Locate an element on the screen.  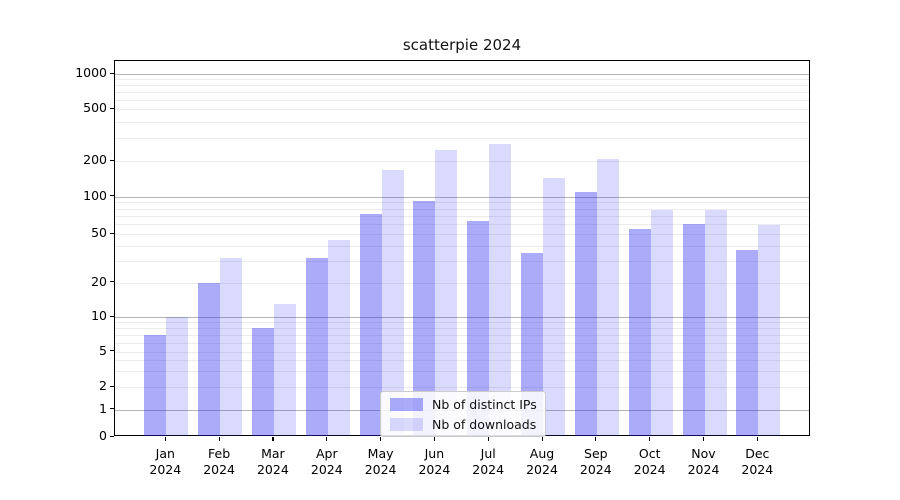
x-tick-month: Aug is located at coordinates (542, 453).